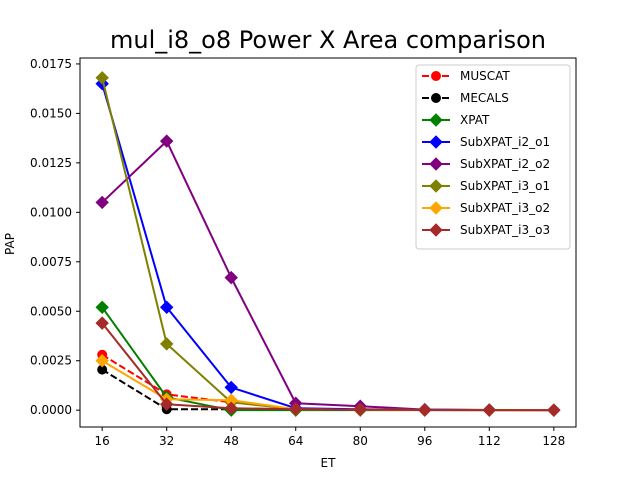 The height and width of the screenshot is (484, 640). I want to click on legend-item: XPAT, so click(456, 120).